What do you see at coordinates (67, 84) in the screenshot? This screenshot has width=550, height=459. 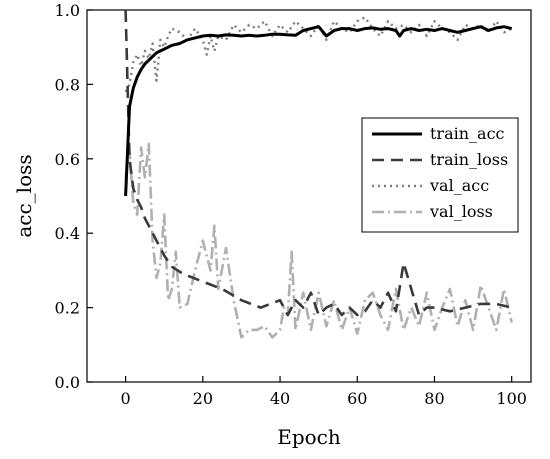 I see `y-tick-label: 0.8` at bounding box center [67, 84].